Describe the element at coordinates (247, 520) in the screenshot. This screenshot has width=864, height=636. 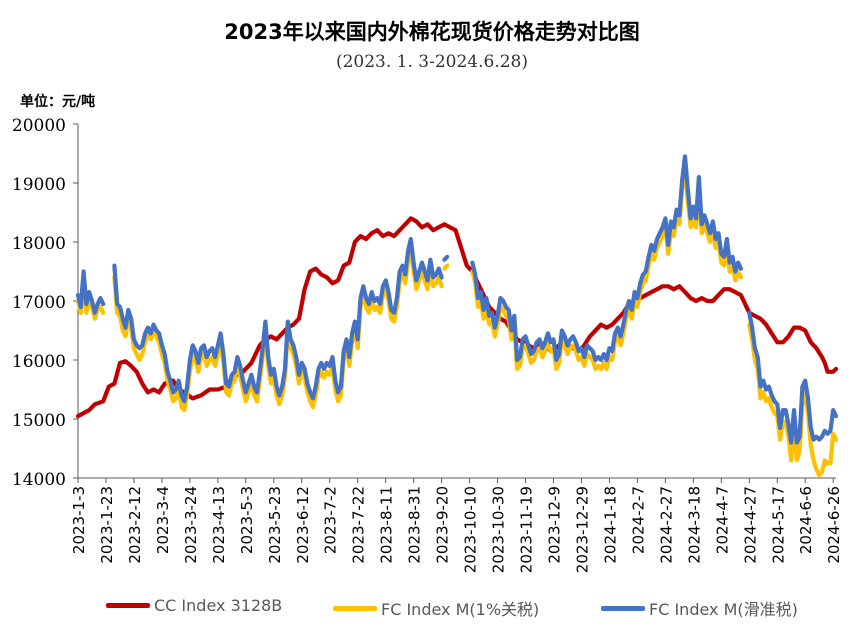
I see `x-tick-label: 2023-5-3` at that location.